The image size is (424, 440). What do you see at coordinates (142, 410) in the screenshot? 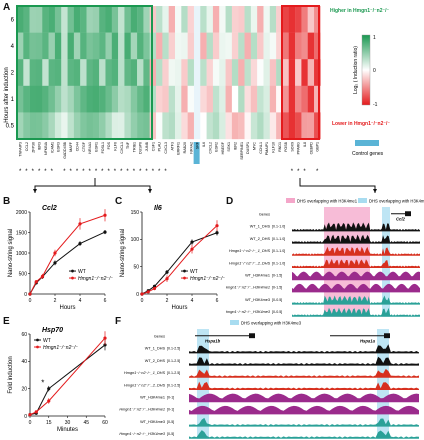
I see `track-label: Hmgn1⁻/⁻n2⁻/⁻_H3K4me1` at bounding box center [142, 410].